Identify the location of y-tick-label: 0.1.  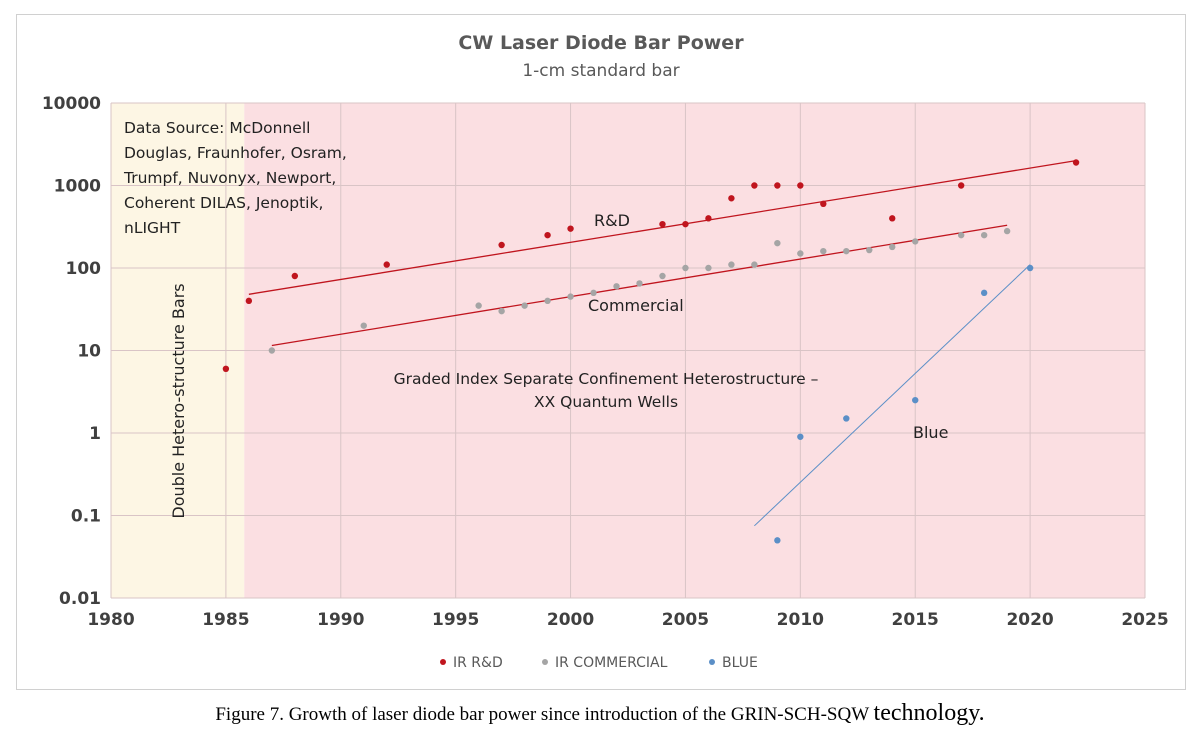
(86, 517).